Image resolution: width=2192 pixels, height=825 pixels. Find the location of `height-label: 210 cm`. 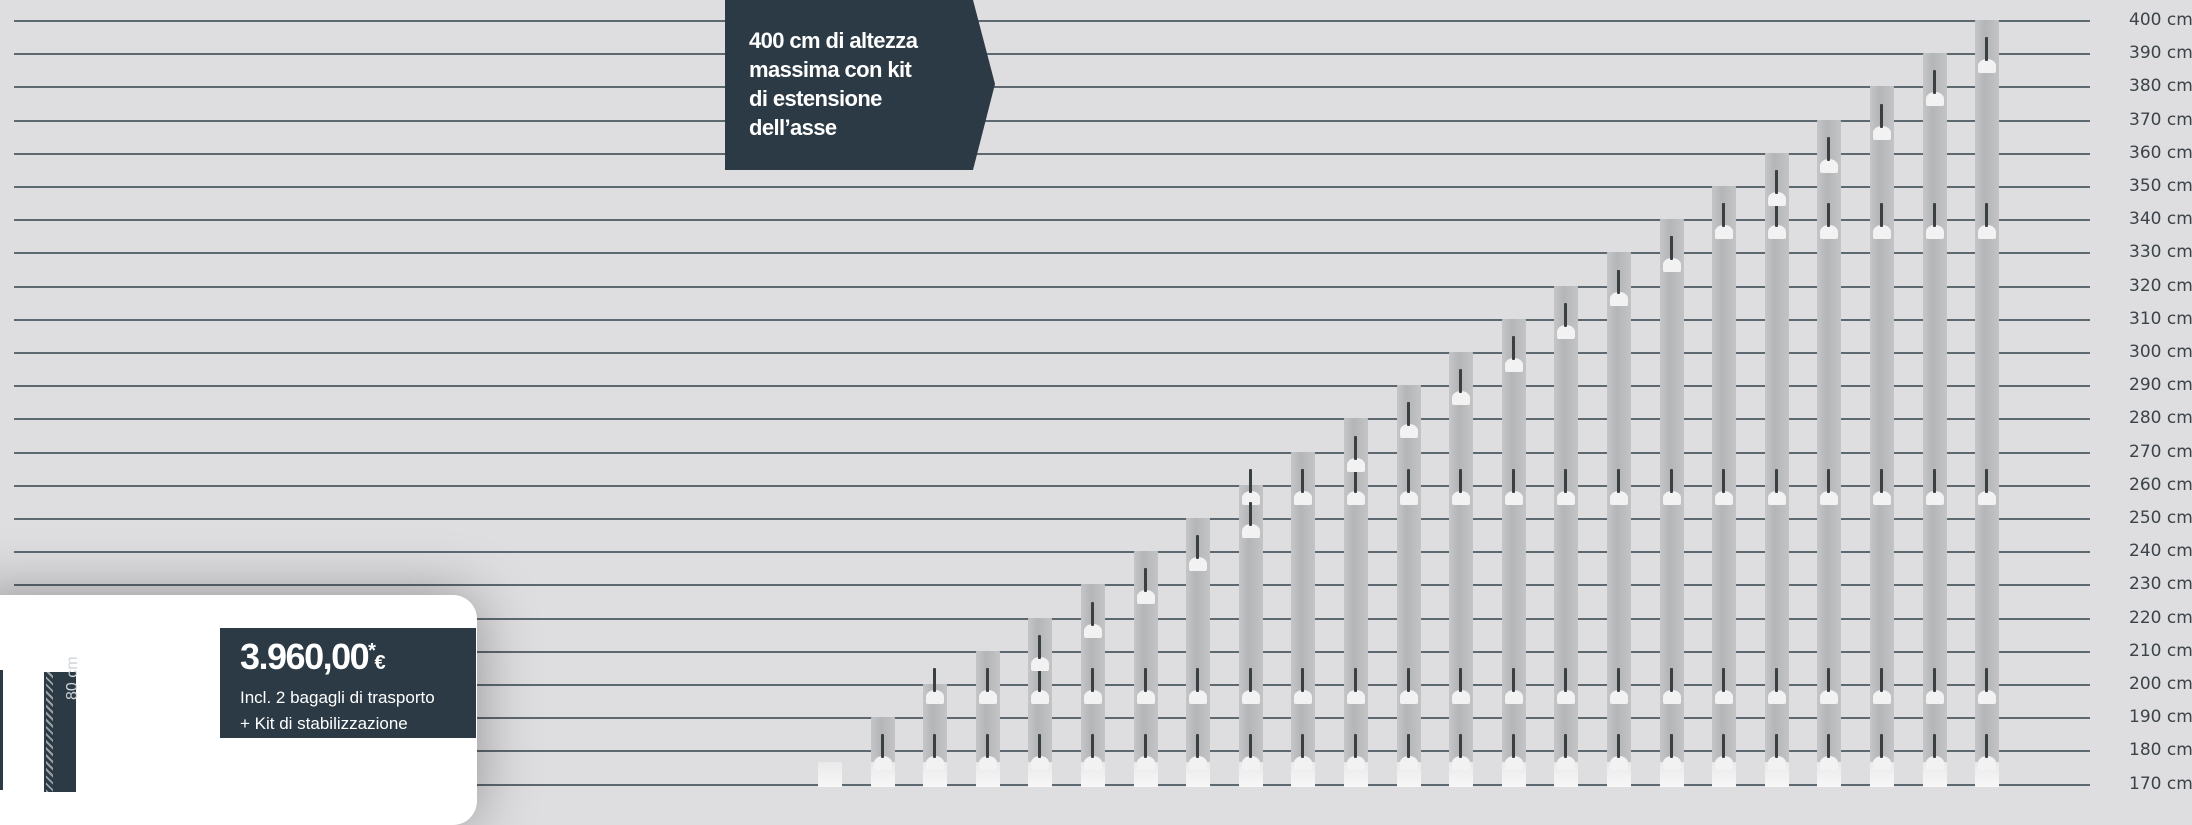

height-label: 210 cm is located at coordinates (2160, 651).